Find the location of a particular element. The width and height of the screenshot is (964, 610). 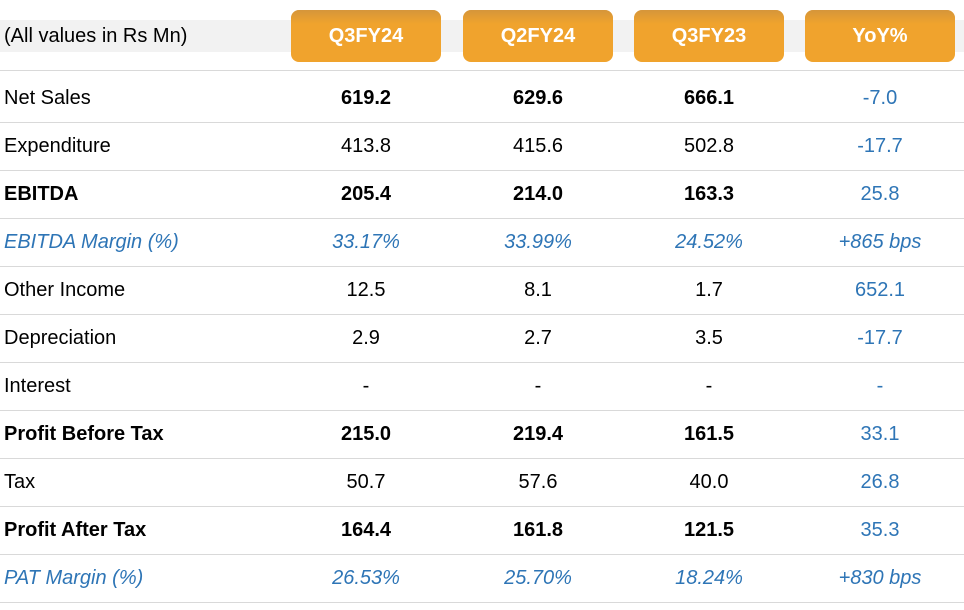

cell-yoy: 33.1 is located at coordinates (880, 434).